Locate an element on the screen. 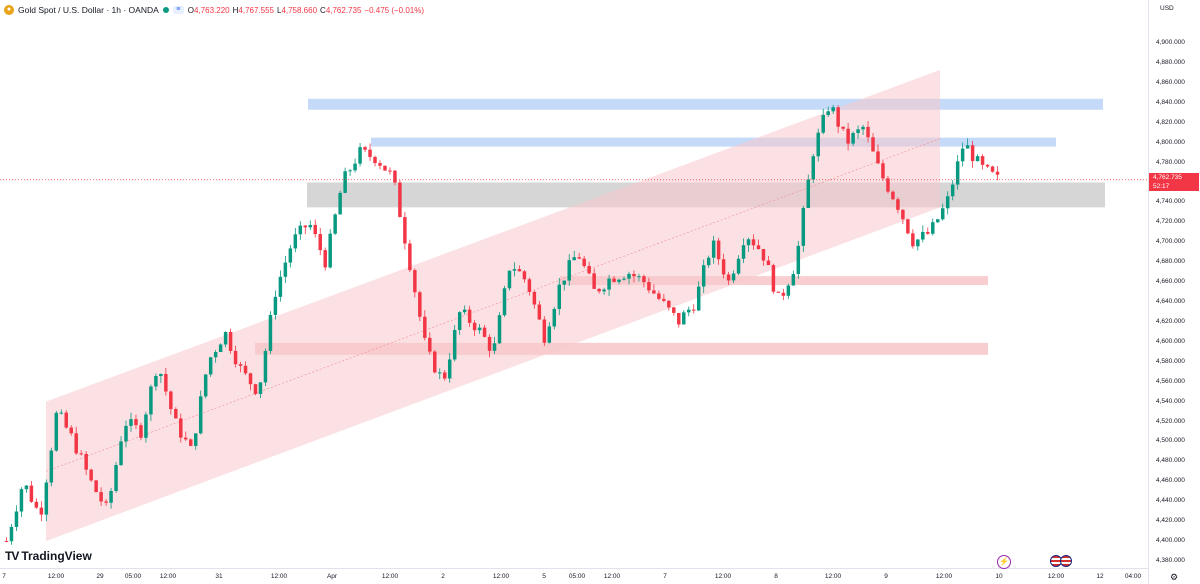  resistance-zone is located at coordinates (705, 104).